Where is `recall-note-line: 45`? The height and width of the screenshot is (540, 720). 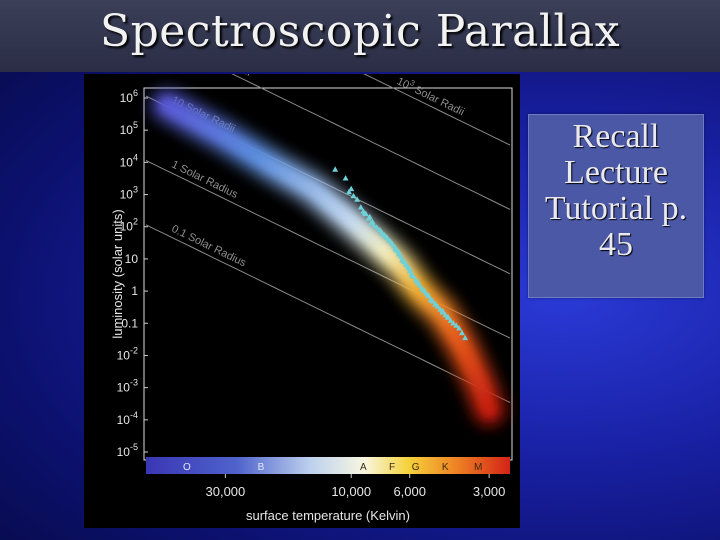 recall-note-line: 45 is located at coordinates (616, 244).